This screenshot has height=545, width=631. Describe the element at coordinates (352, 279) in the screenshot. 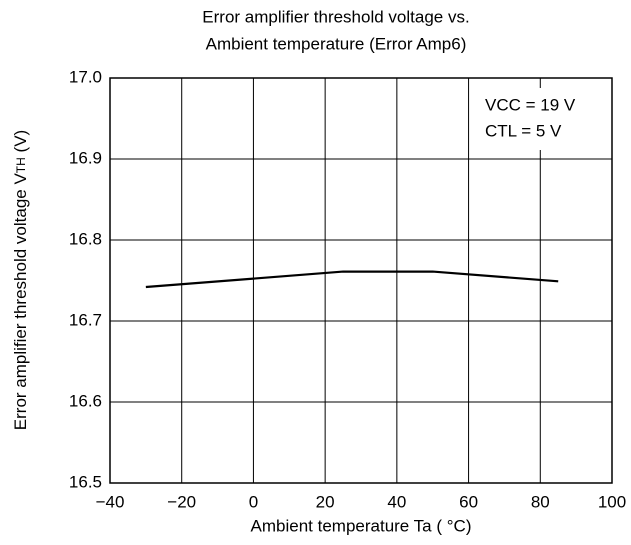

I see `data-line` at that location.